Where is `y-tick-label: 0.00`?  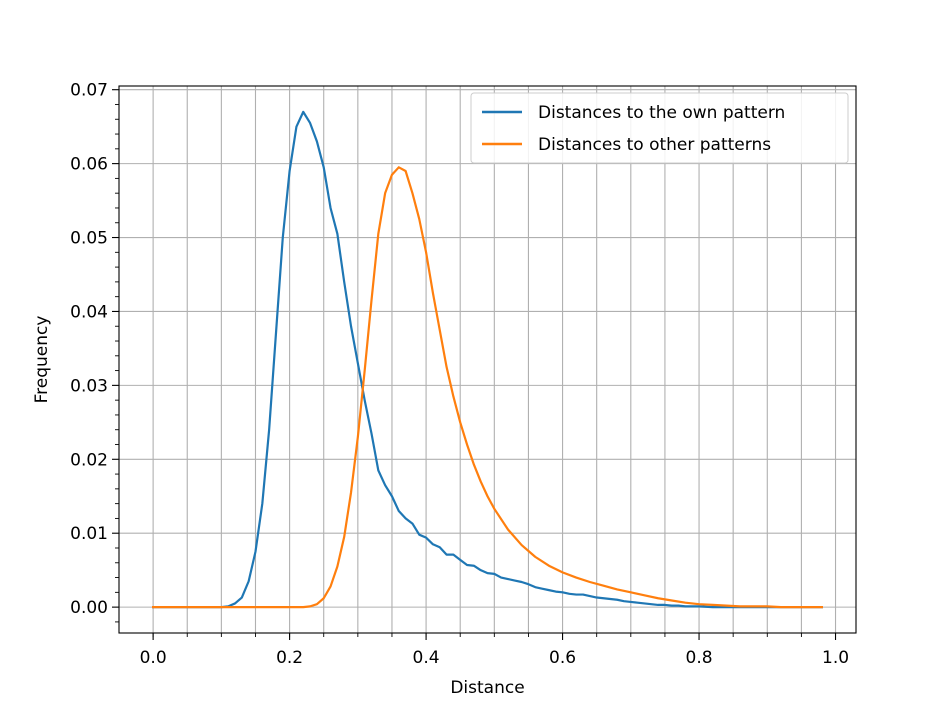
y-tick-label: 0.00 is located at coordinates (89, 608).